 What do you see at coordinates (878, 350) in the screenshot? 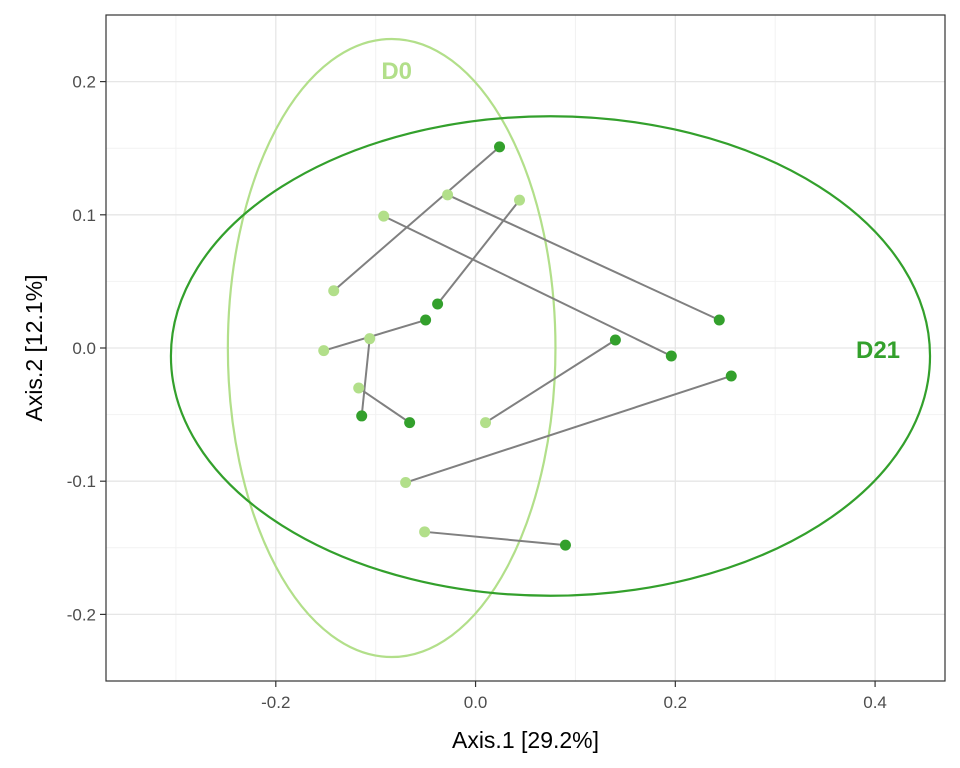
I see `group-label-d21: D21` at bounding box center [878, 350].